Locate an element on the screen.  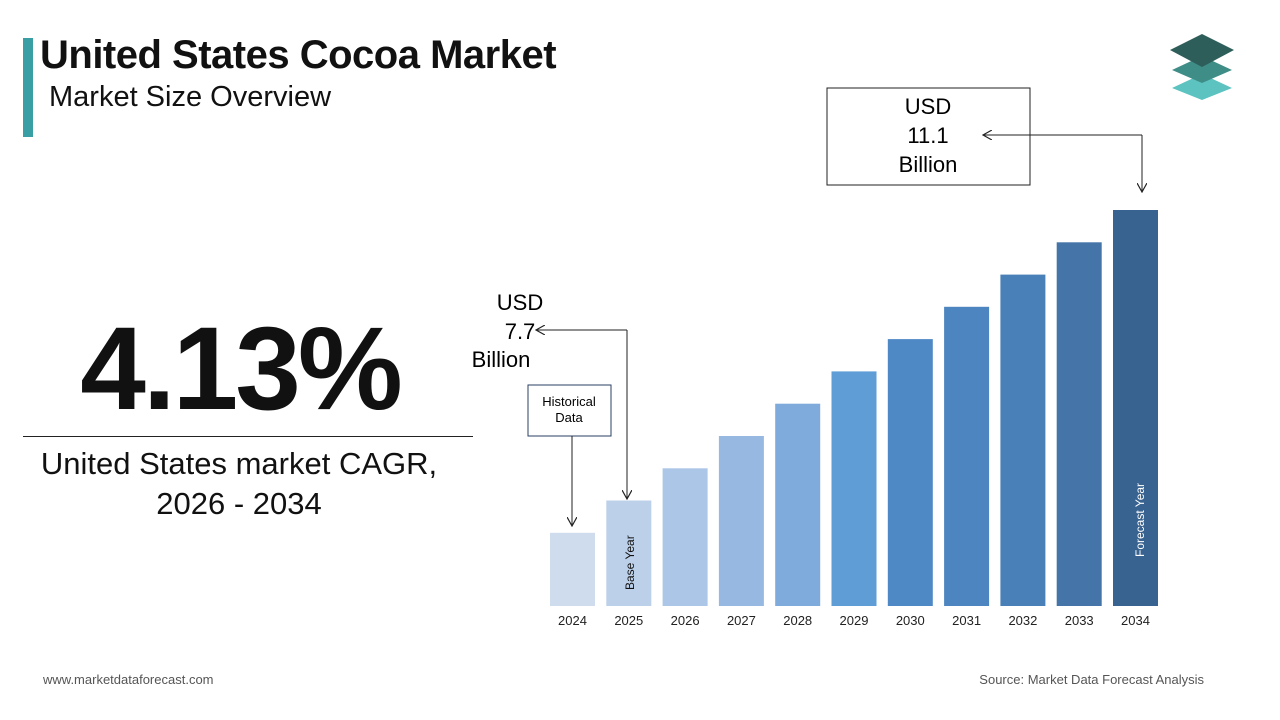
x-tick-2032: 2032 is located at coordinates (1022, 620).